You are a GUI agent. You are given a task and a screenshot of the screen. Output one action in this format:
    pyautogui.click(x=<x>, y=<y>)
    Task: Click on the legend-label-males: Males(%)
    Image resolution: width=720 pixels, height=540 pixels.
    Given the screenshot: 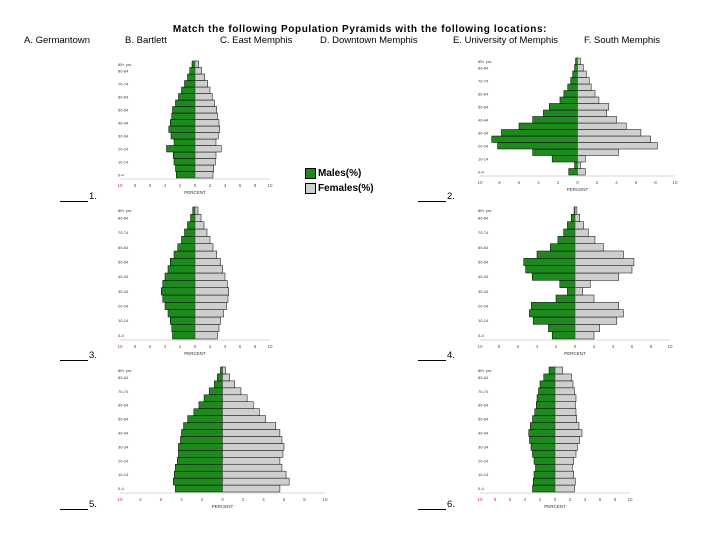 What is the action you would take?
    pyautogui.click(x=340, y=173)
    